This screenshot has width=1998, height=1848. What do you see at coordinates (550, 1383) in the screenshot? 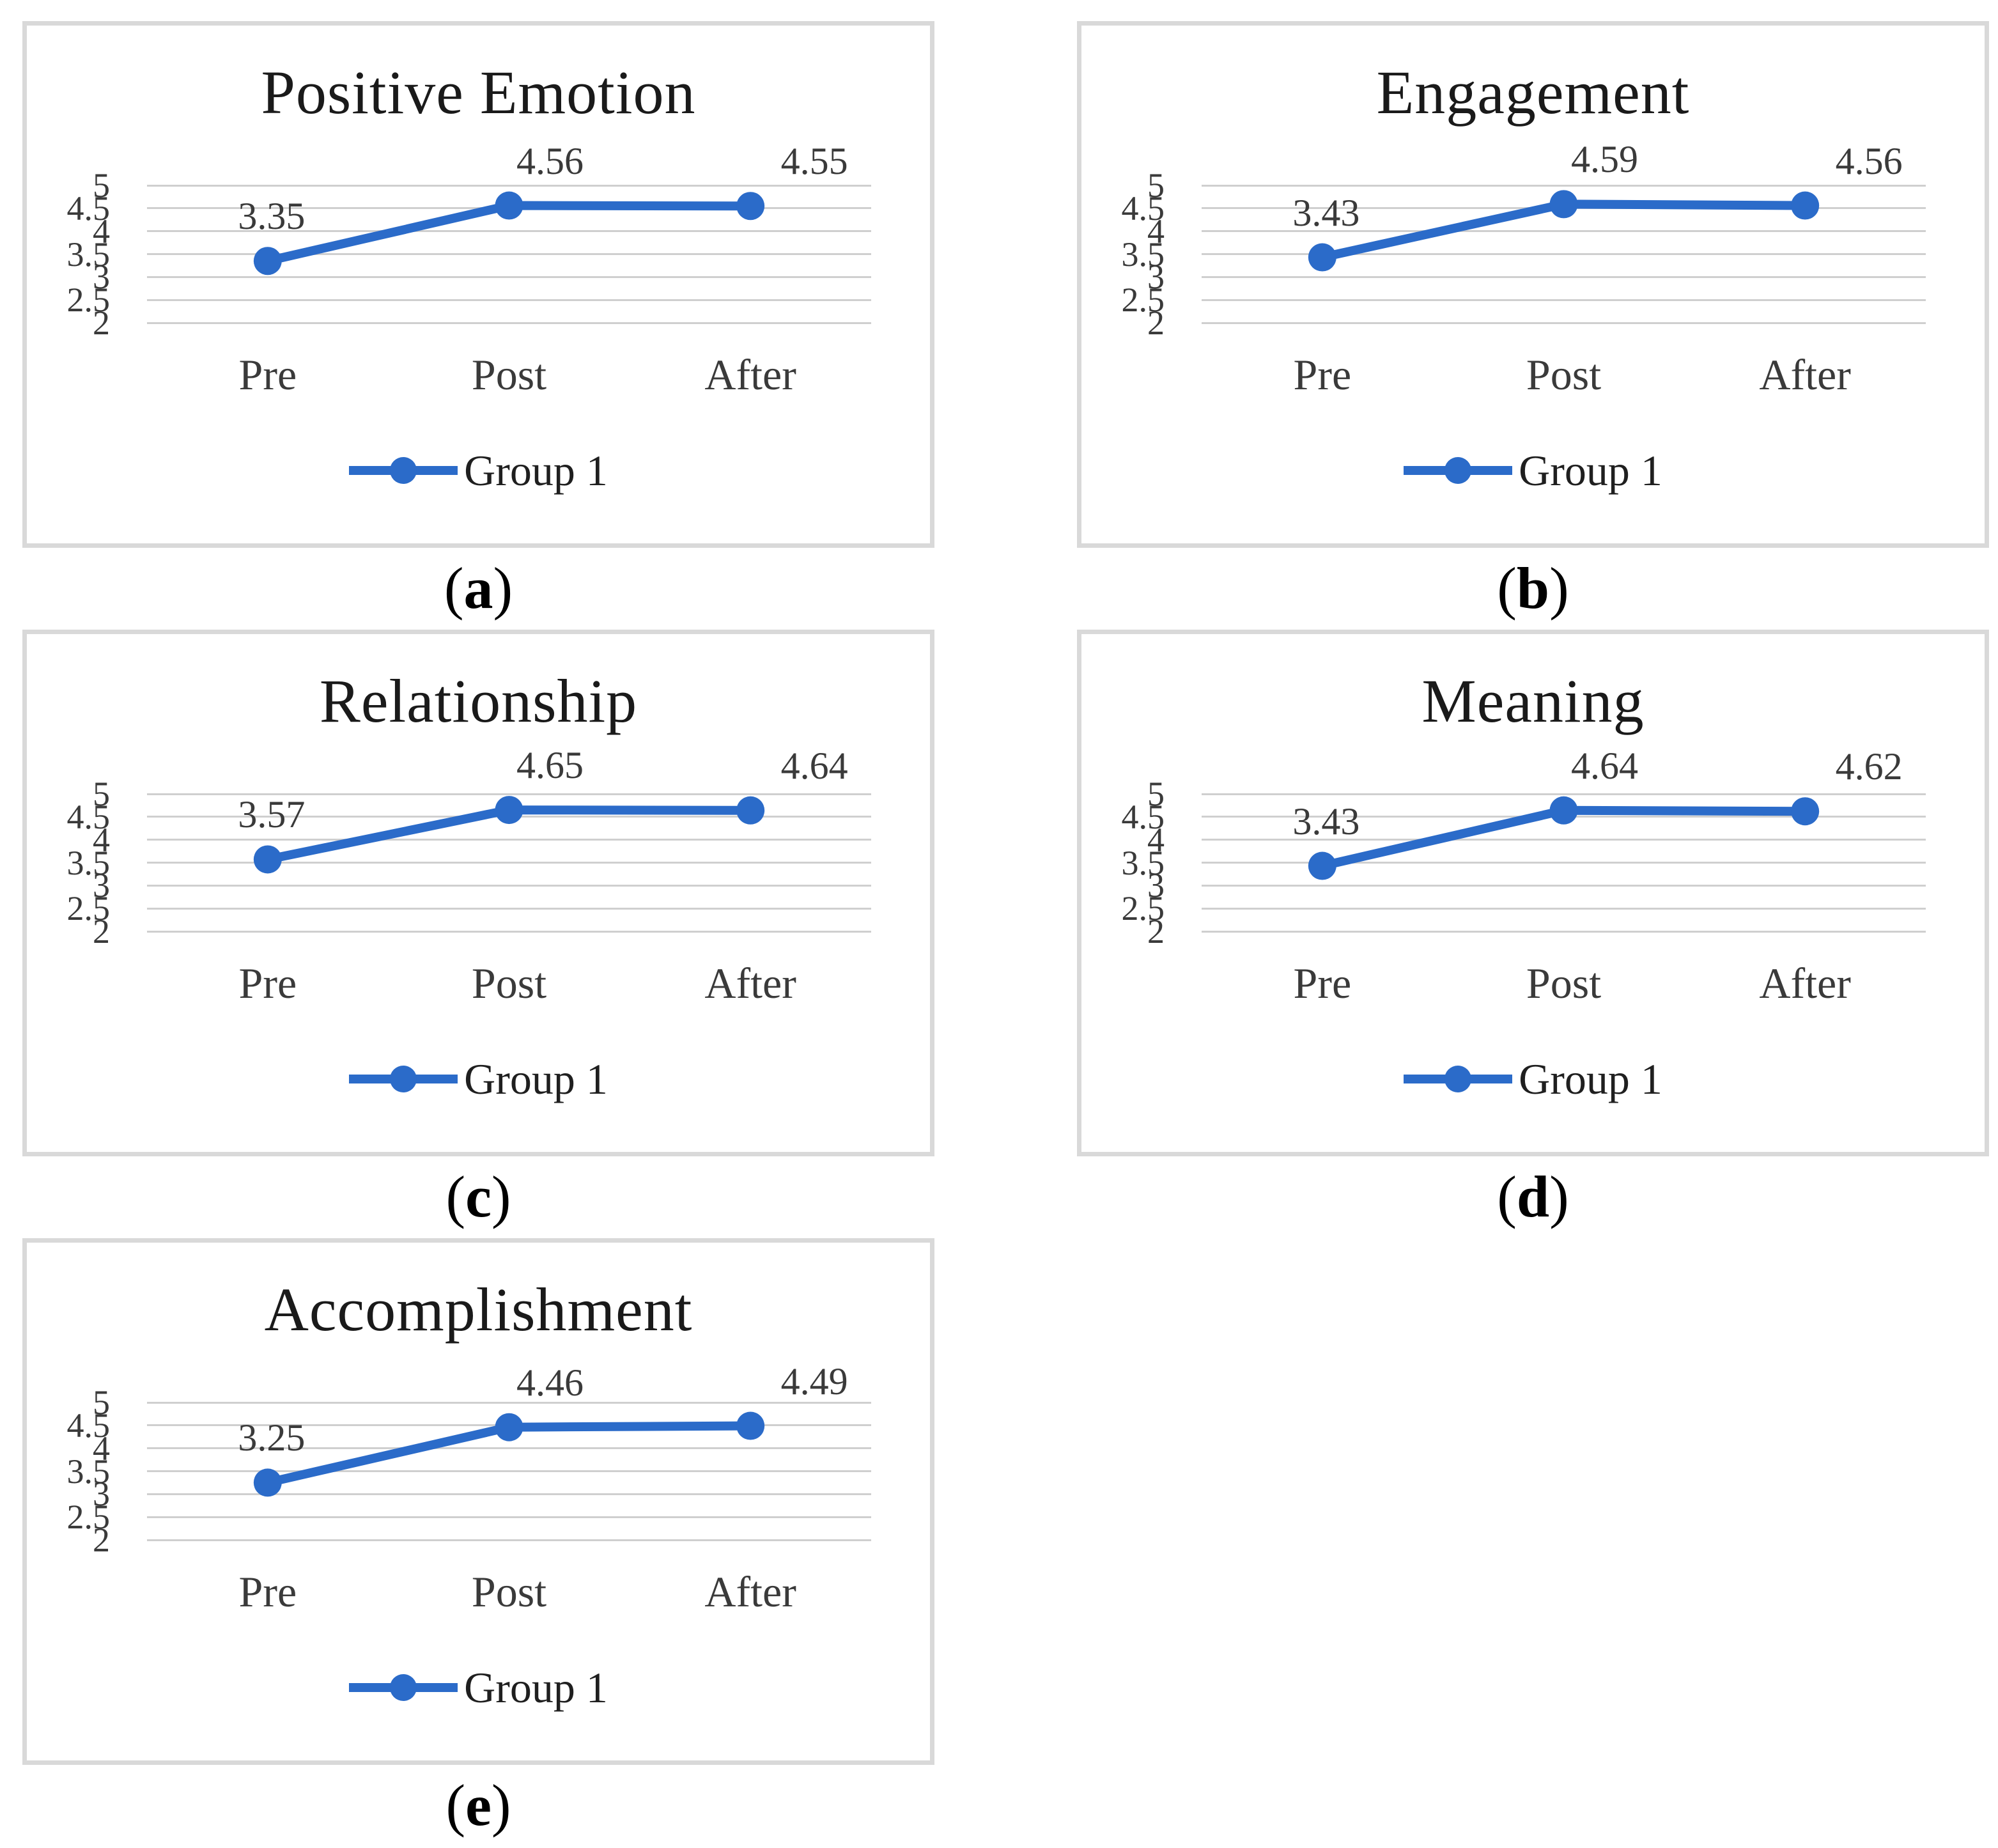
I see `data-label: 4.46` at bounding box center [550, 1383].